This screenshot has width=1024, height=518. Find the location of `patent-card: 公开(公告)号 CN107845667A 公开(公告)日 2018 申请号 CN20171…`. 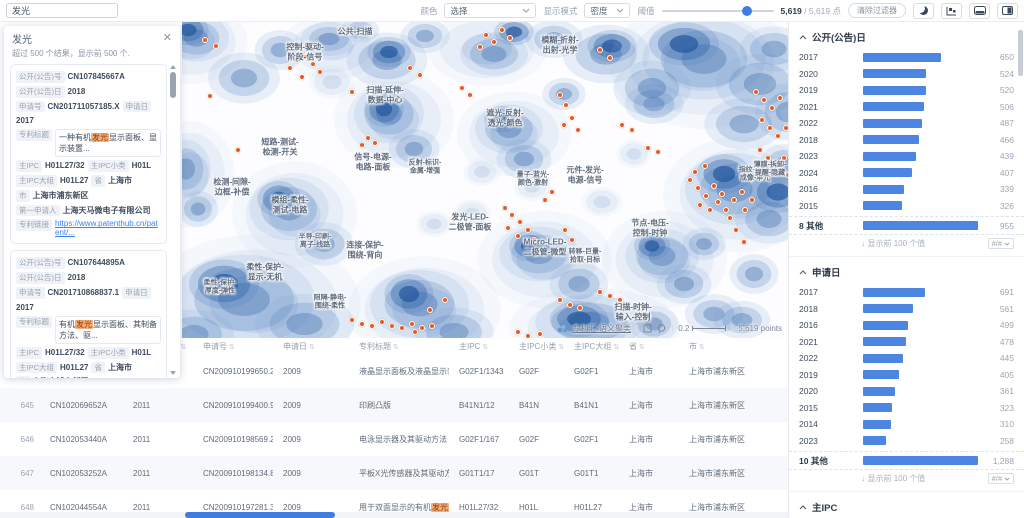

patent-card: 公开(公告)号 CN107845667A 公开(公告)日 2018 申请号 CN20171… is located at coordinates (88, 154).